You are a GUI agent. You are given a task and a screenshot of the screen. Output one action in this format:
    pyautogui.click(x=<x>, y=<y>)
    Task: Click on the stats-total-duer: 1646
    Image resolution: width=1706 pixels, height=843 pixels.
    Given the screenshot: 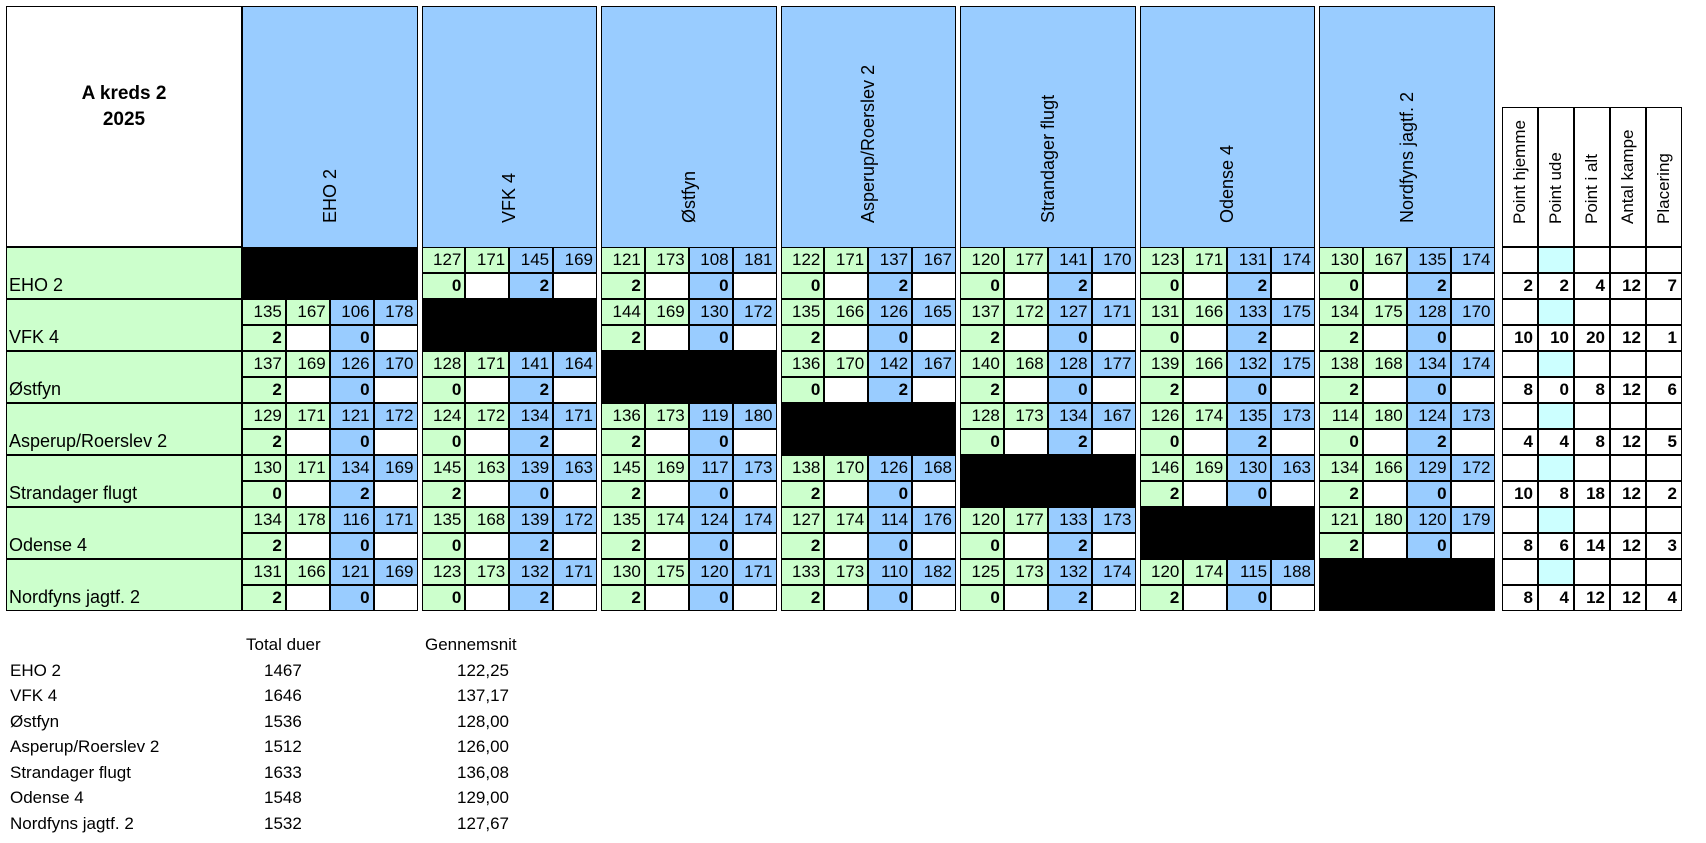 What is the action you would take?
    pyautogui.click(x=283, y=695)
    